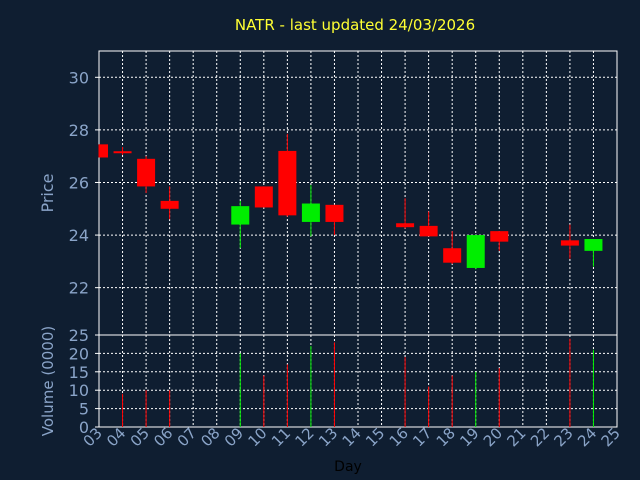 Image resolution: width=640 pixels, height=480 pixels. What do you see at coordinates (79, 372) in the screenshot?
I see `volume-tick-label: 15` at bounding box center [79, 372].